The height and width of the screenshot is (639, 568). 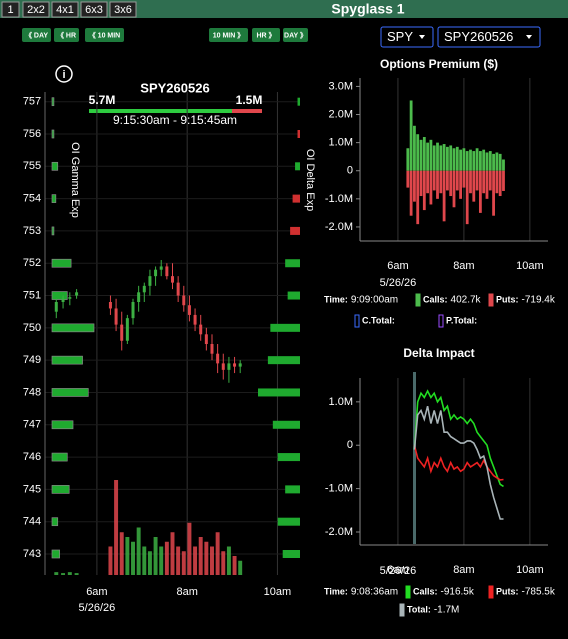 I want to click on nav-button-label: DAY 》, so click(x=295, y=35).